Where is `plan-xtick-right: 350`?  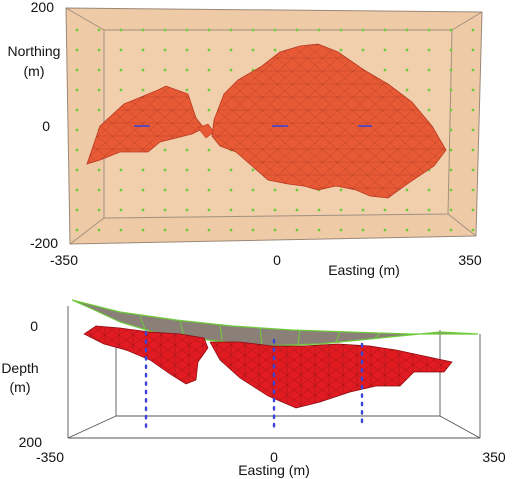 plan-xtick-right: 350 is located at coordinates (470, 260).